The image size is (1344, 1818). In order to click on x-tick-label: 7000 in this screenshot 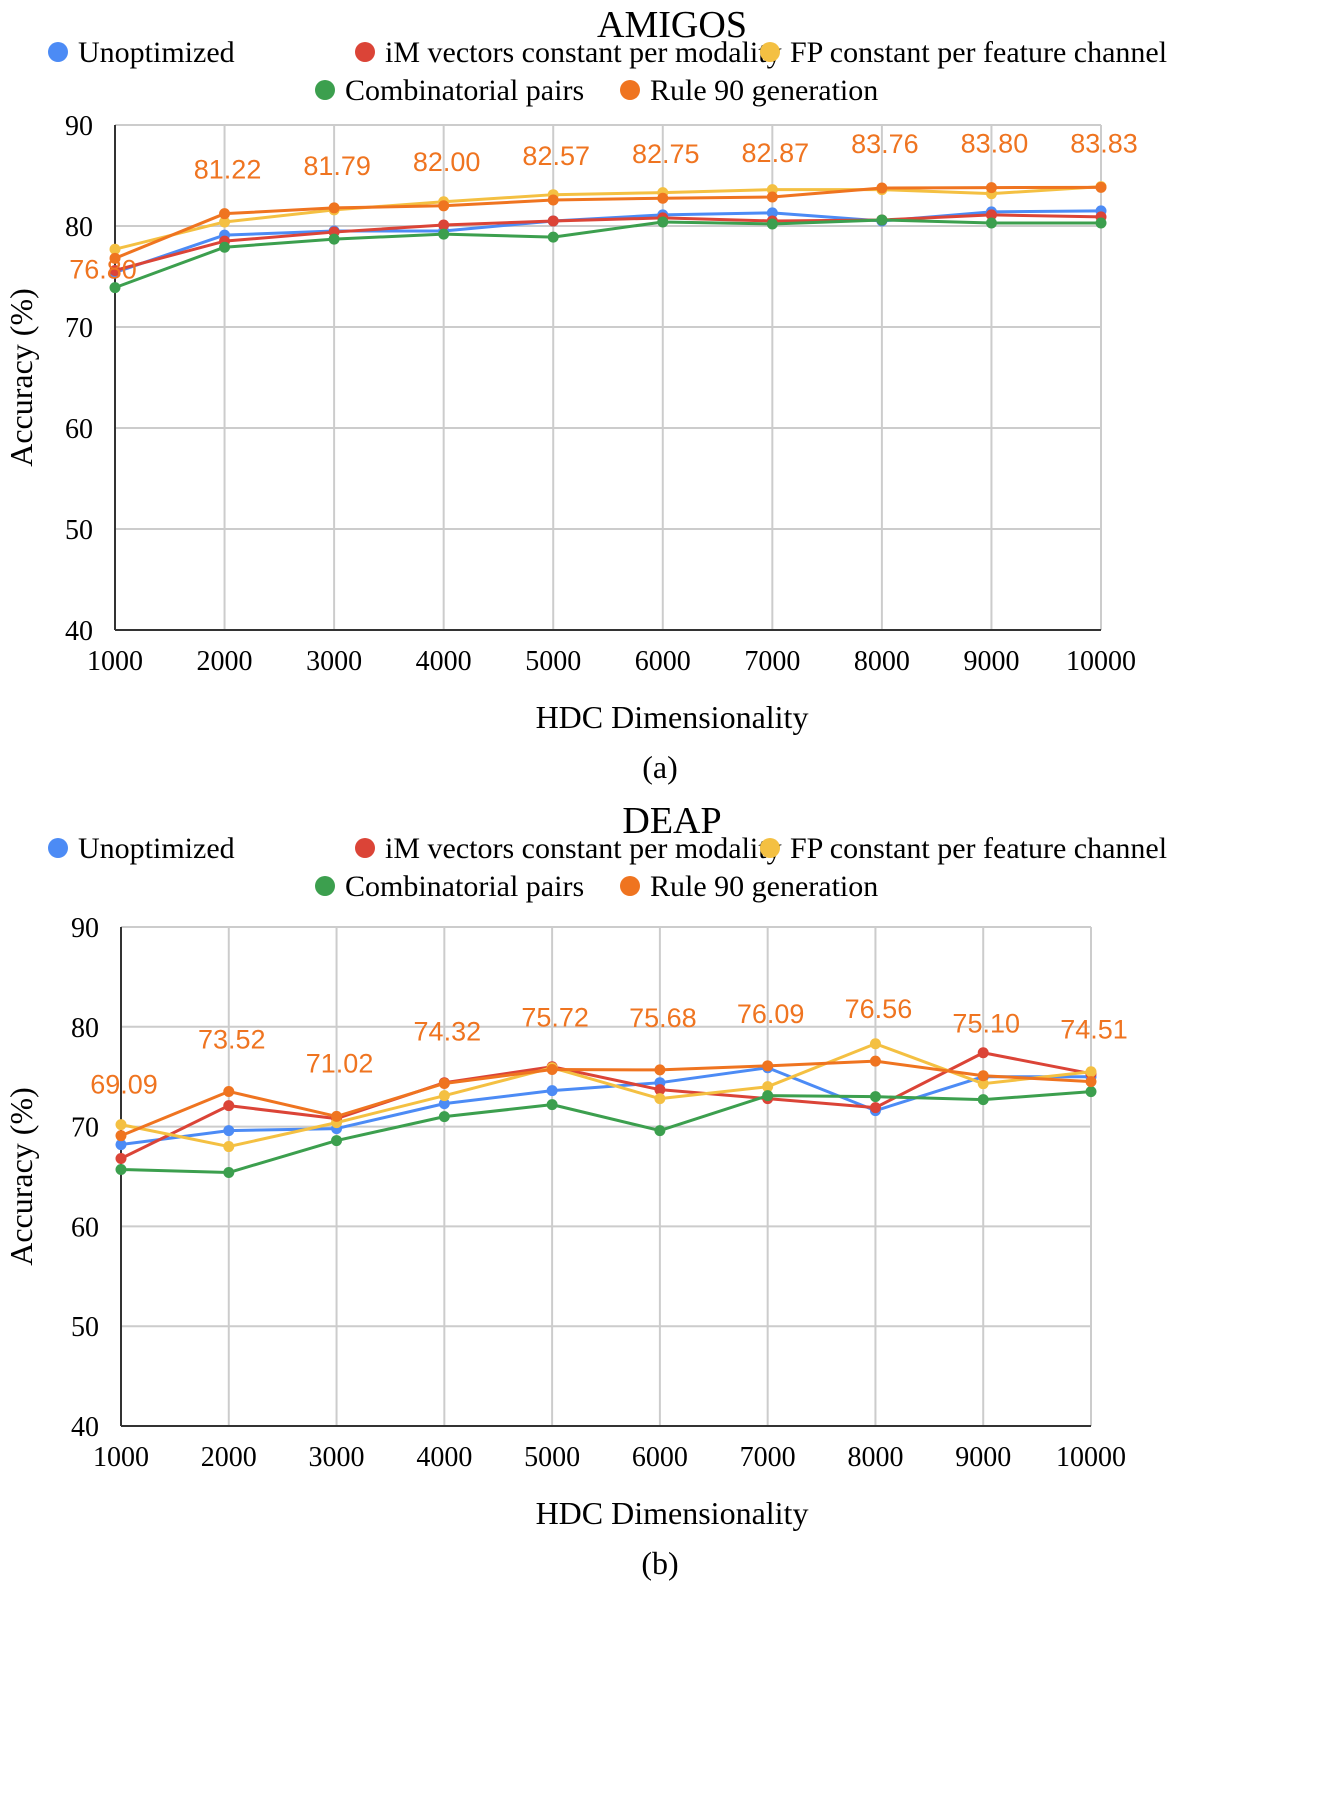, I will do `click(768, 1457)`.